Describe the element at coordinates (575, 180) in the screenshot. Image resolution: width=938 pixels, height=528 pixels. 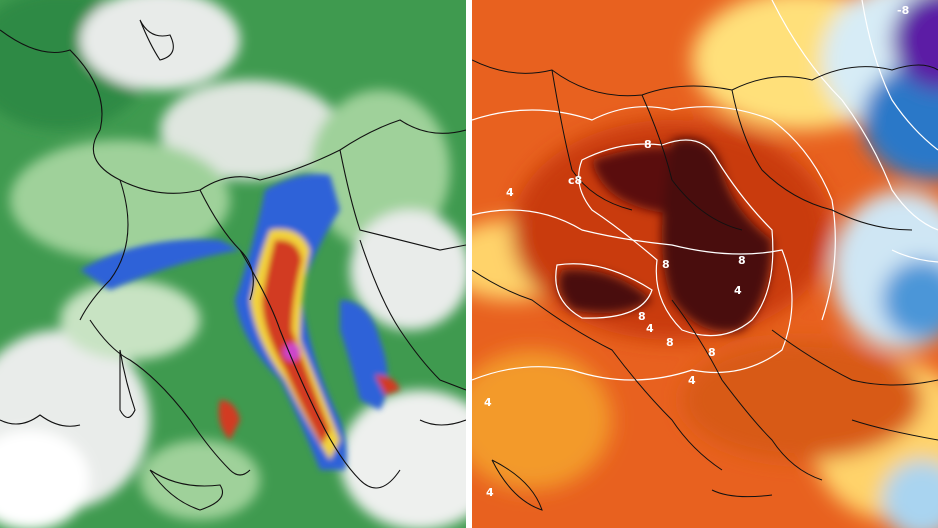
I see `contour-label: c8` at that location.